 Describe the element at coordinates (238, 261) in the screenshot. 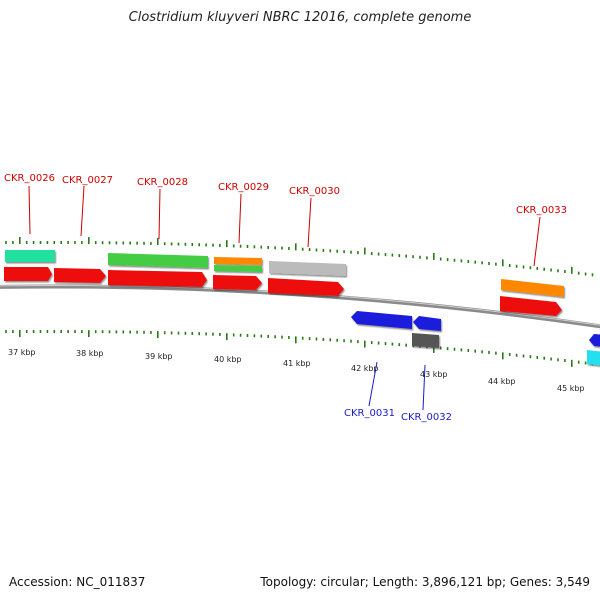

I see `gene-ckr-0029-feature` at that location.